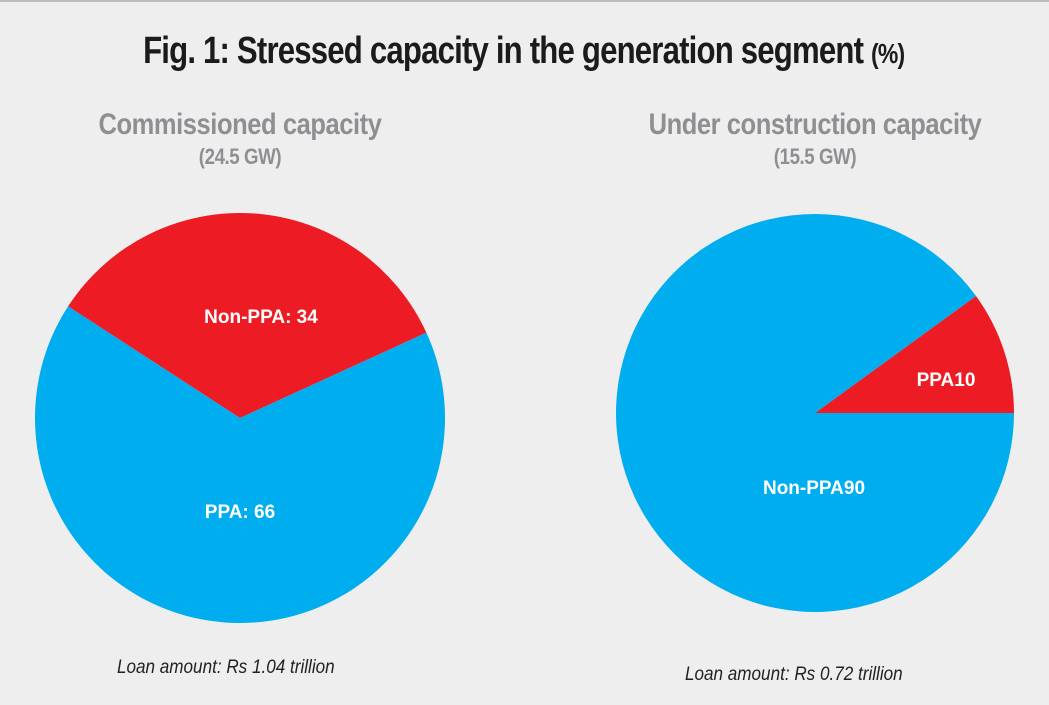 The image size is (1049, 705). Describe the element at coordinates (914, 354) in the screenshot. I see `pie-1-slice-ppa` at that location.